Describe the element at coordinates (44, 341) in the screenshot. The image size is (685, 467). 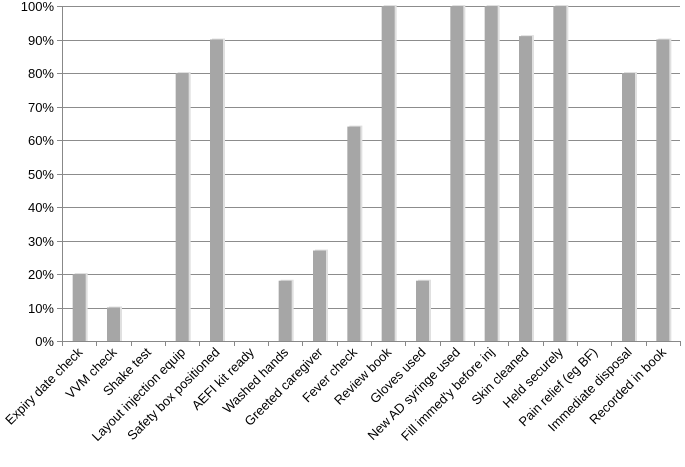
I see `y-tick-label: 0%` at that location.